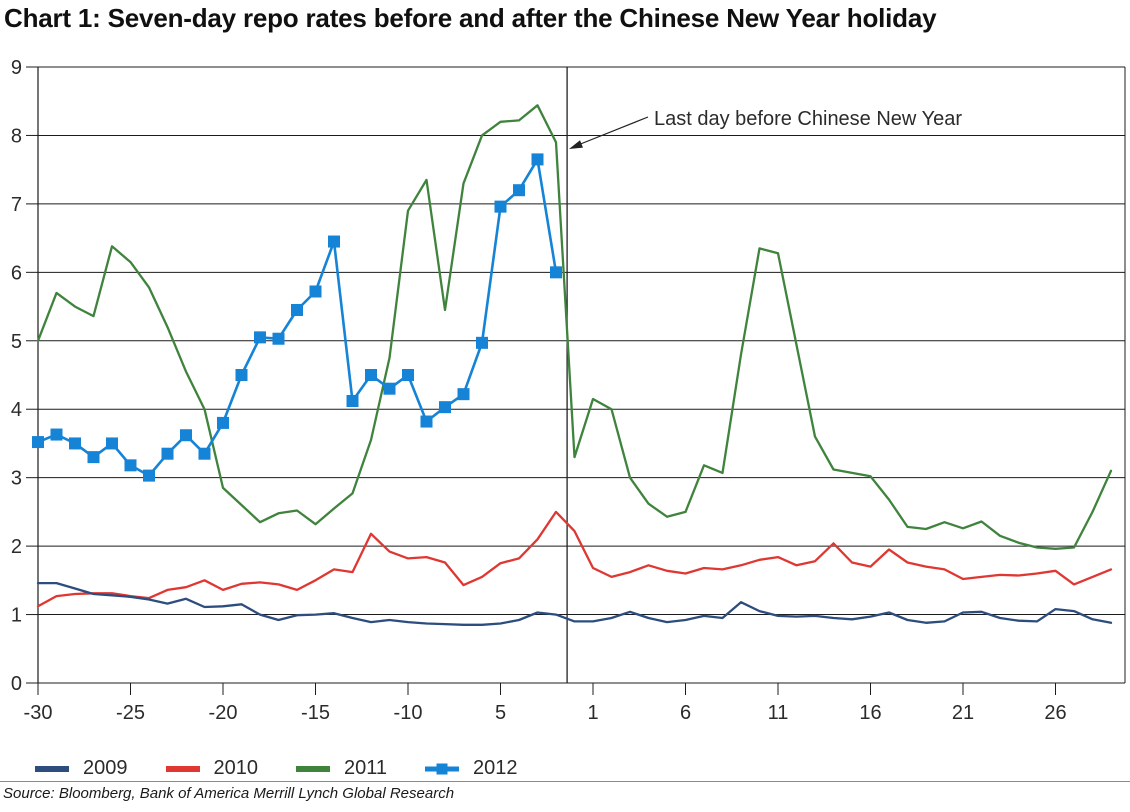 The image size is (1130, 812). I want to click on y-tick-label: 6, so click(16, 273).